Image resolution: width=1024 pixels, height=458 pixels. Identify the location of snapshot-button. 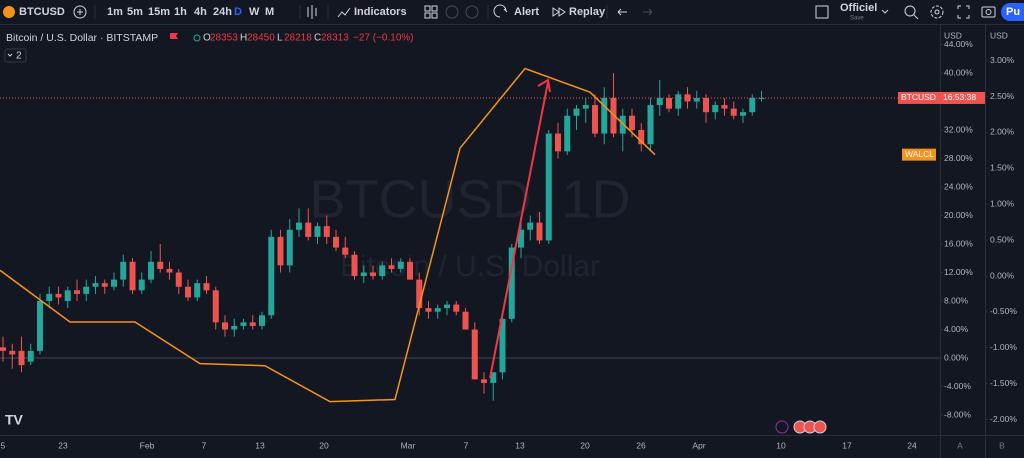
(988, 12).